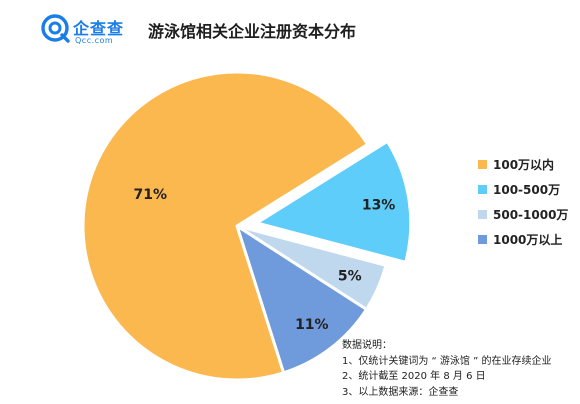 The width and height of the screenshot is (580, 404). I want to click on note-line: 3、以上数据来源：企查查, so click(400, 392).